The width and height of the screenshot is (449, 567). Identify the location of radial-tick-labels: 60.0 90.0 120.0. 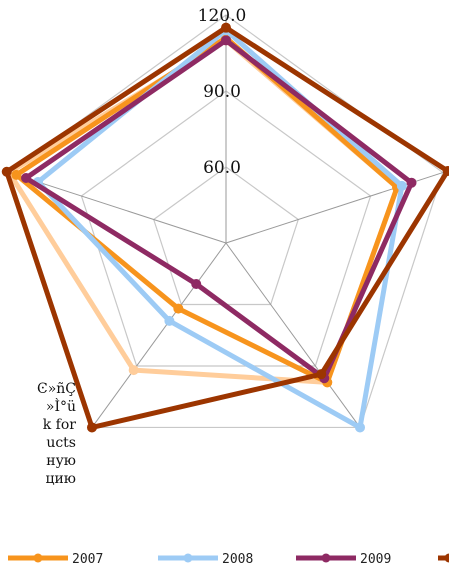
(222, 92).